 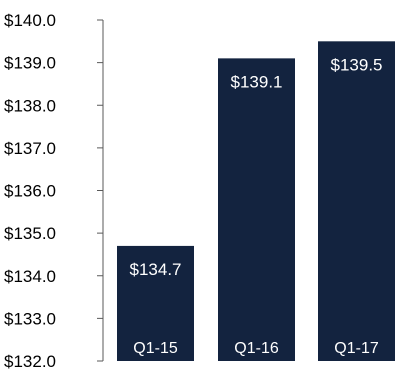 What do you see at coordinates (30, 63) in the screenshot?
I see `y-tick-label: $139.0` at bounding box center [30, 63].